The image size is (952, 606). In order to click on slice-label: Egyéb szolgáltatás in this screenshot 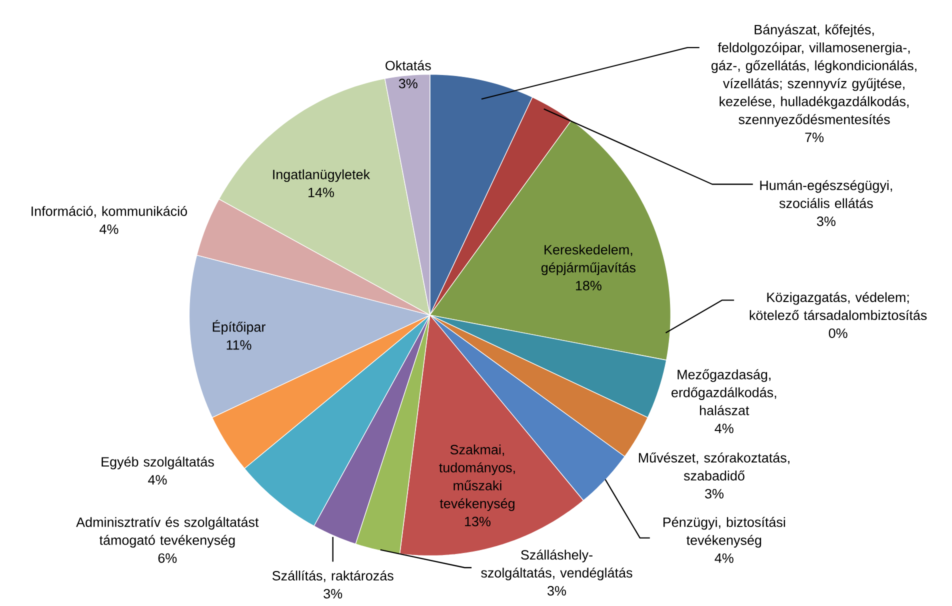, I will do `click(158, 463)`.